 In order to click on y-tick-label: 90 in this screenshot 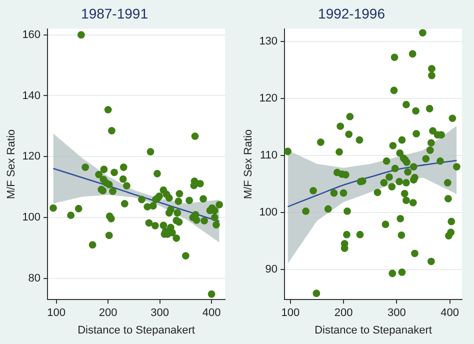, I will do `click(271, 269)`.